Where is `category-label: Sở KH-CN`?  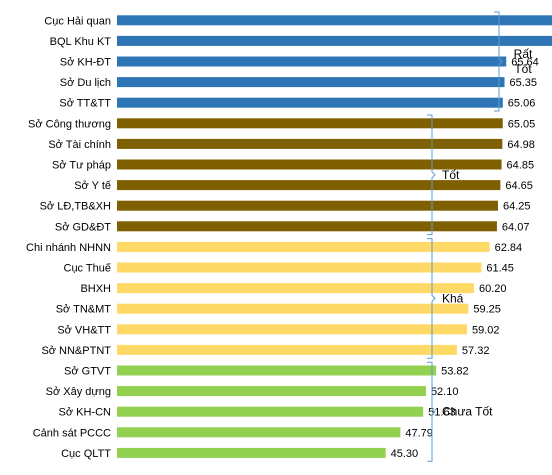 category-label: Sở KH-CN is located at coordinates (85, 413).